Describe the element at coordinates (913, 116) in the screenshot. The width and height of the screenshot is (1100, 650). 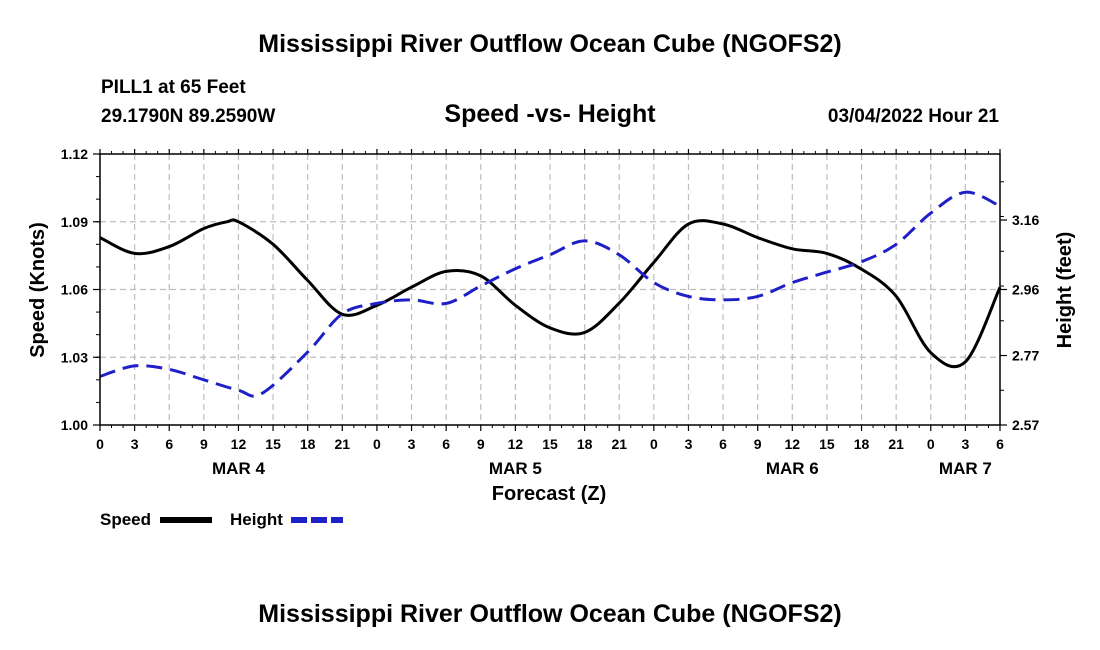
I see `forecast-datestamp: 03/04/2022 Hour 21` at that location.